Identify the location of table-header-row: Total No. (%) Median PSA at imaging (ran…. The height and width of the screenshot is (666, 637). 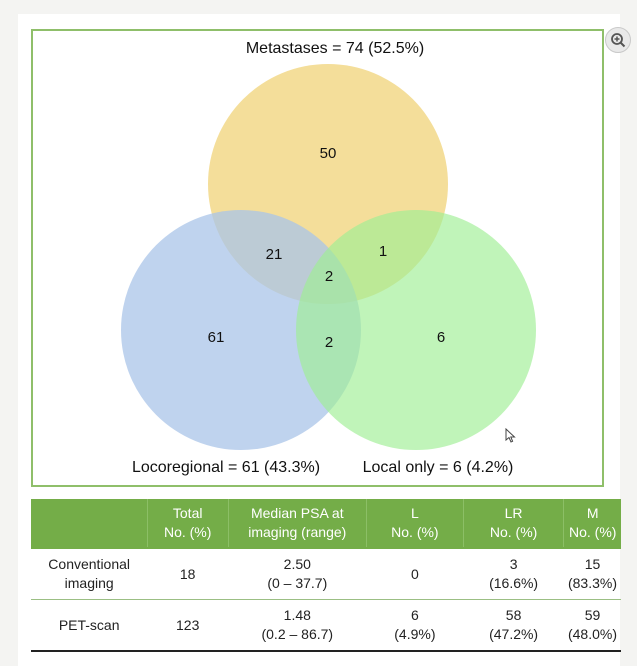
(326, 523).